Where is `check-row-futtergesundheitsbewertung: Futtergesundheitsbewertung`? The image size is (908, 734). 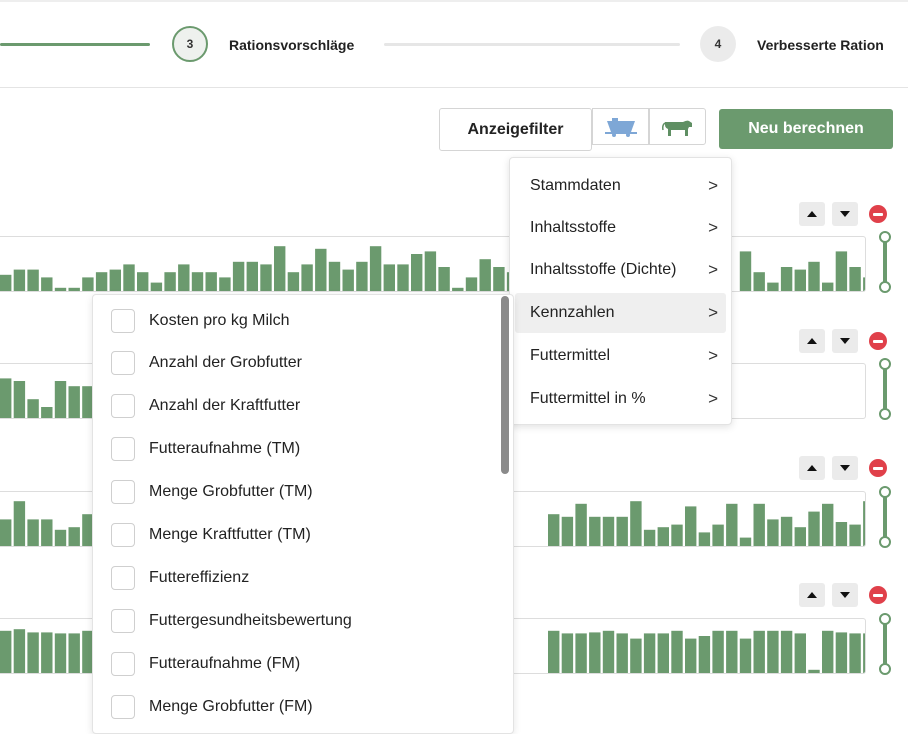
check-row-futtergesundheitsbewertung: Futtergesundheitsbewertung is located at coordinates (231, 621).